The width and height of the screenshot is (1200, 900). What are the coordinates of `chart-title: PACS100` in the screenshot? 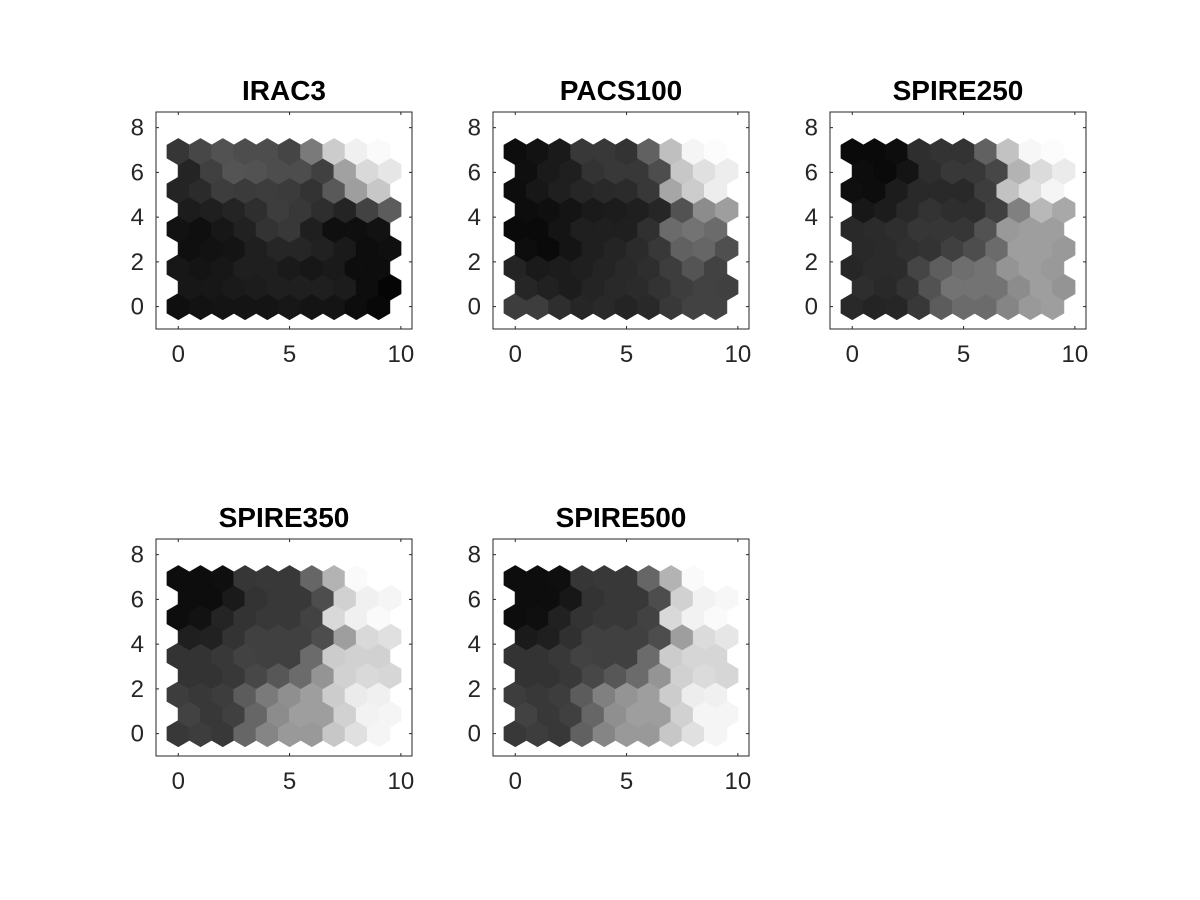 It's located at (621, 90).